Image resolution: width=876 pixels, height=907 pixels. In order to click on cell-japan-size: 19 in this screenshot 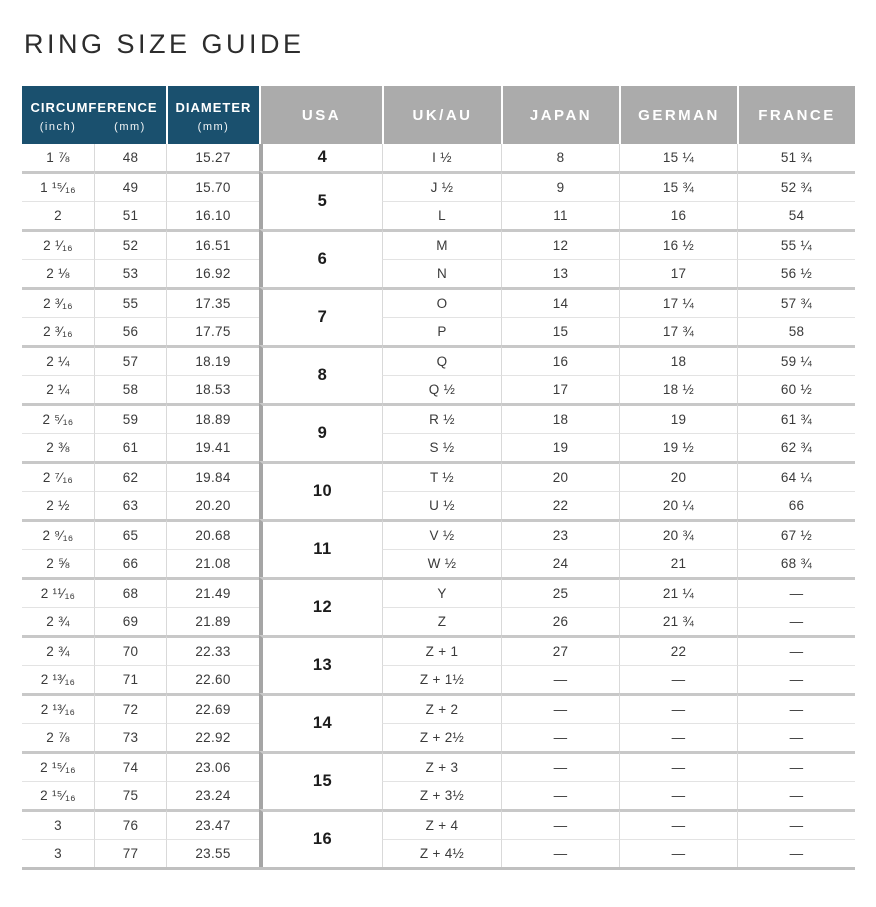, I will do `click(560, 447)`.